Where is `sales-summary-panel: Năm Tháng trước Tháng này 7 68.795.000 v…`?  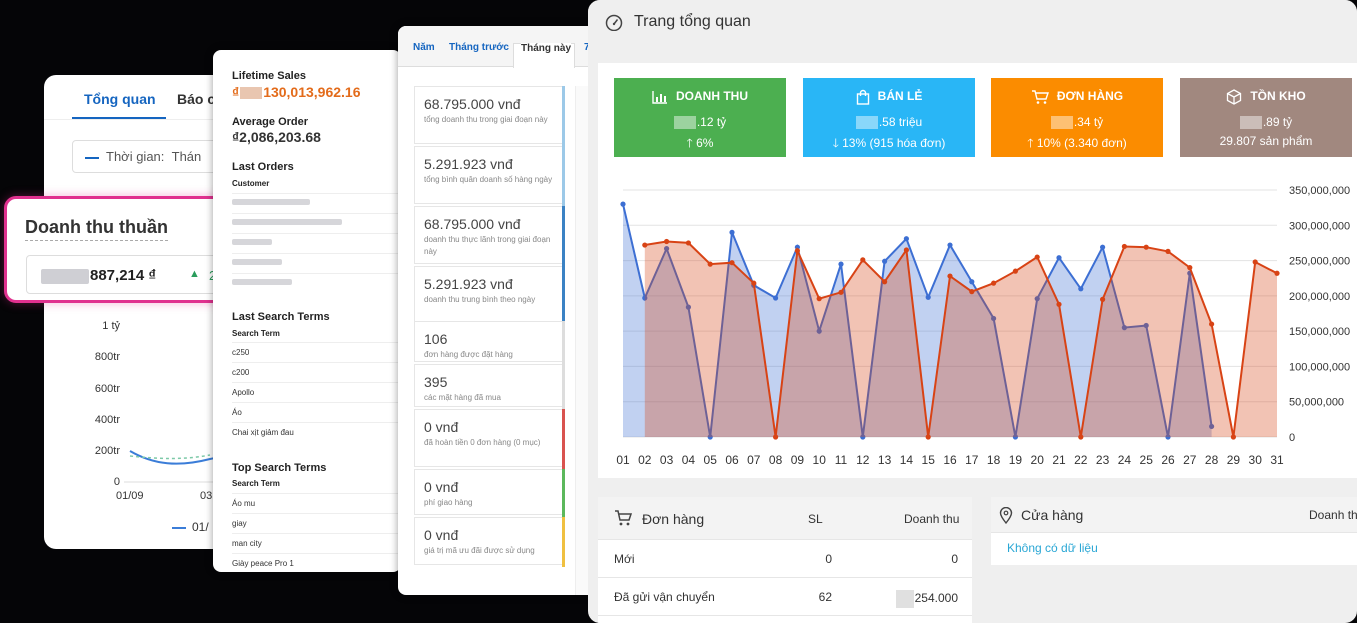
sales-summary-panel: Năm Tháng trước Tháng này 7 68.795.000 v… is located at coordinates (498, 310).